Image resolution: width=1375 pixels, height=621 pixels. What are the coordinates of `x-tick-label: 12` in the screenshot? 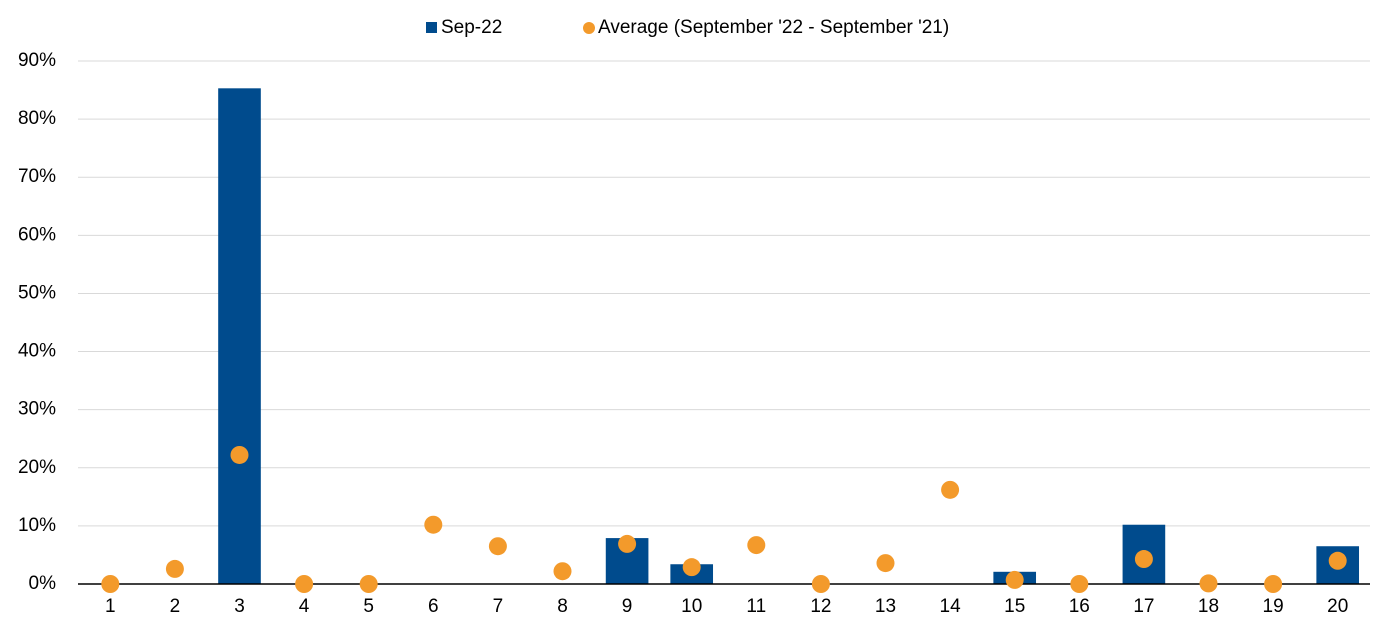 It's located at (820, 606).